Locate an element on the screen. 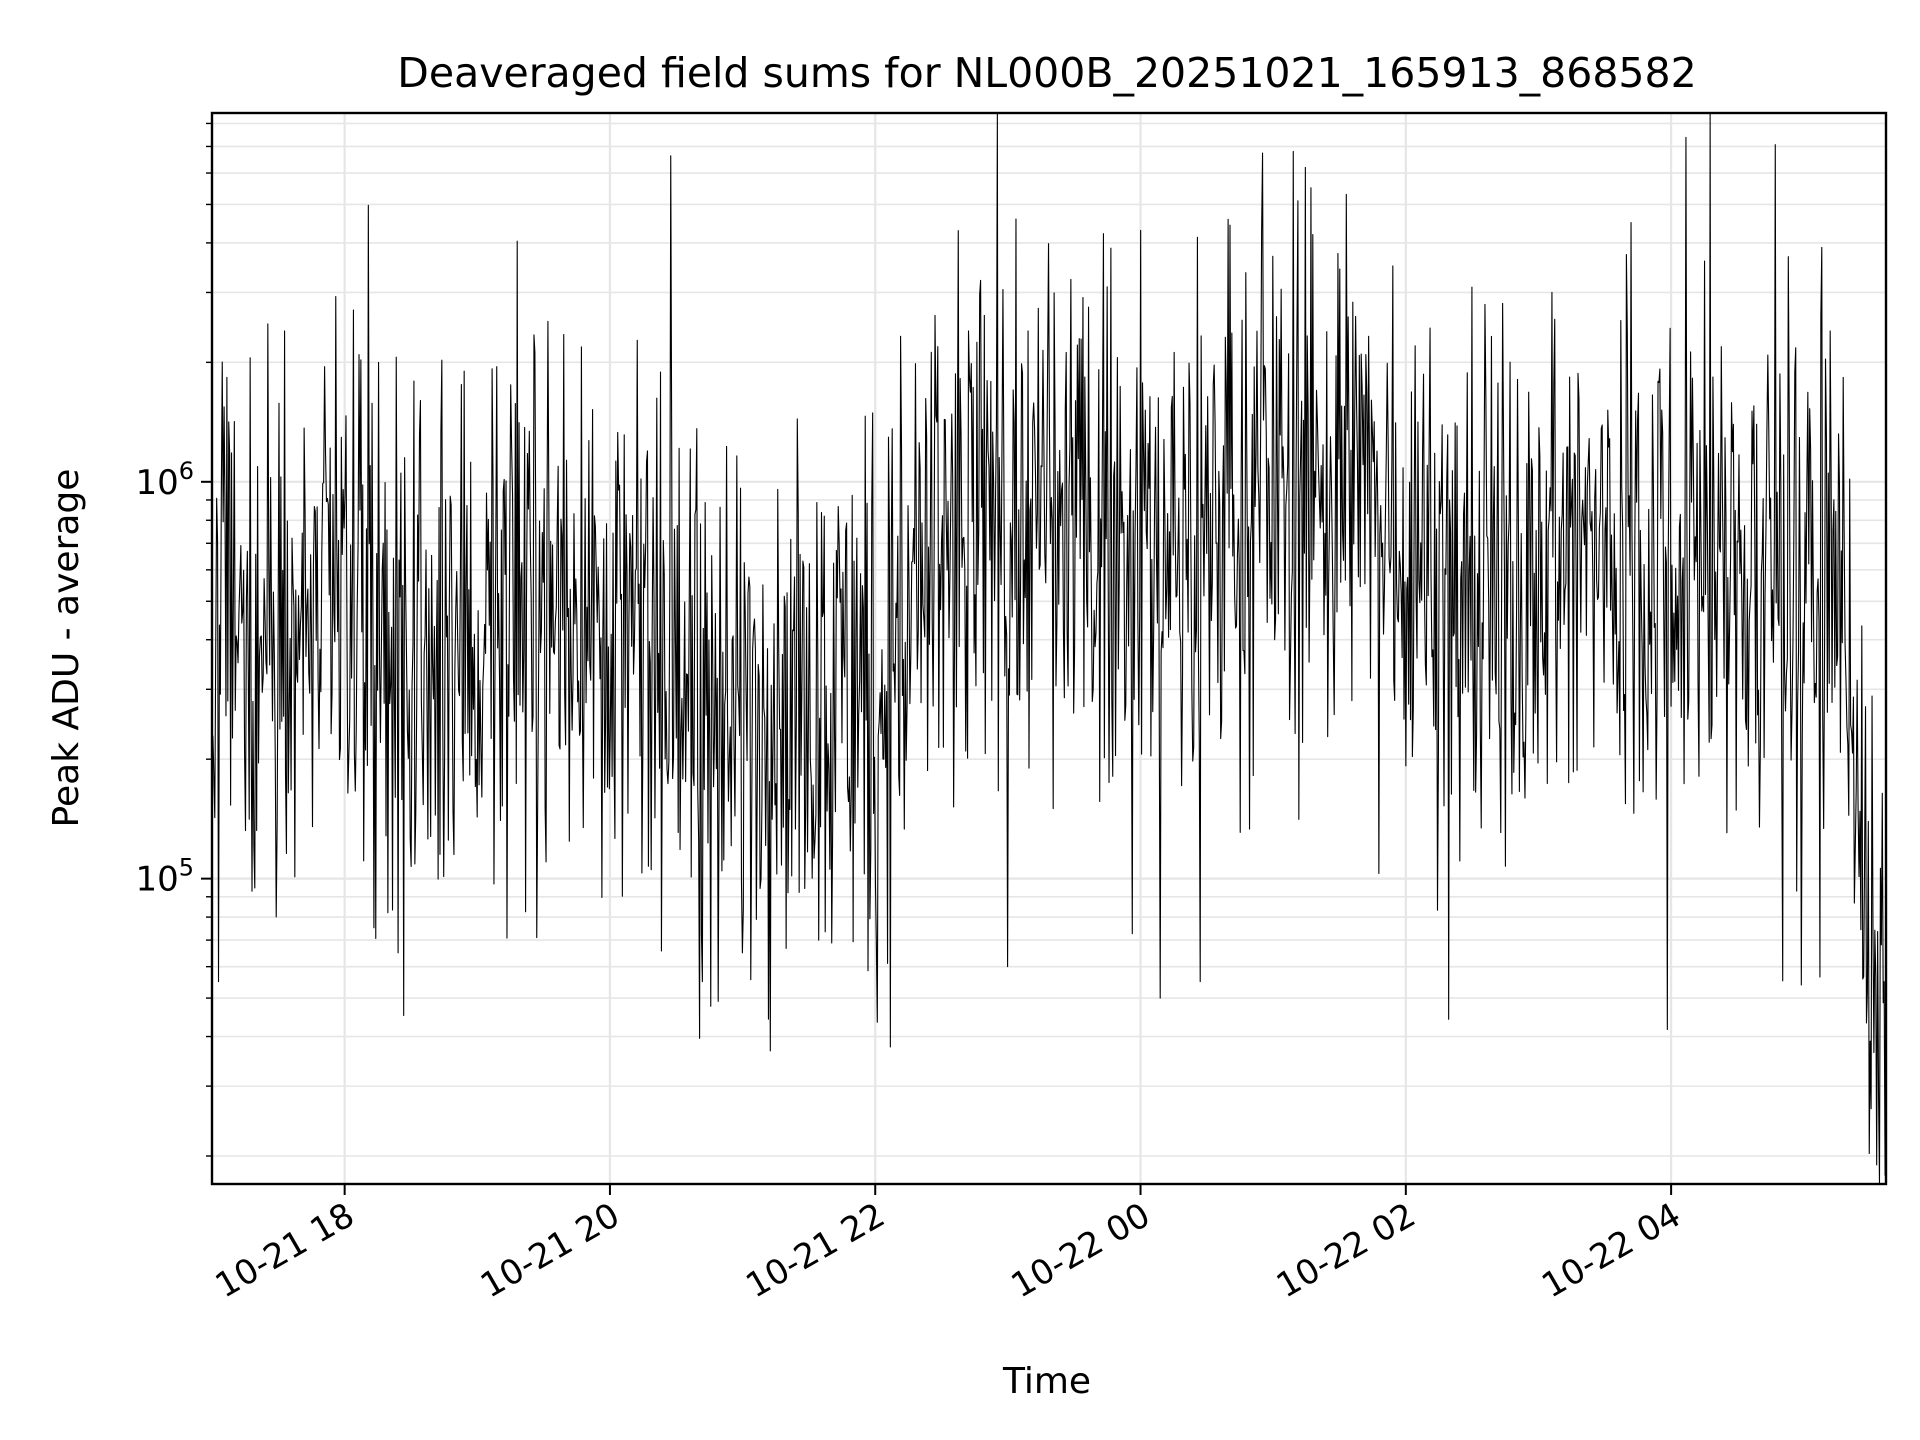 The image size is (1920, 1440). x-tick-label: 10-22 02 is located at coordinates (1346, 1250).